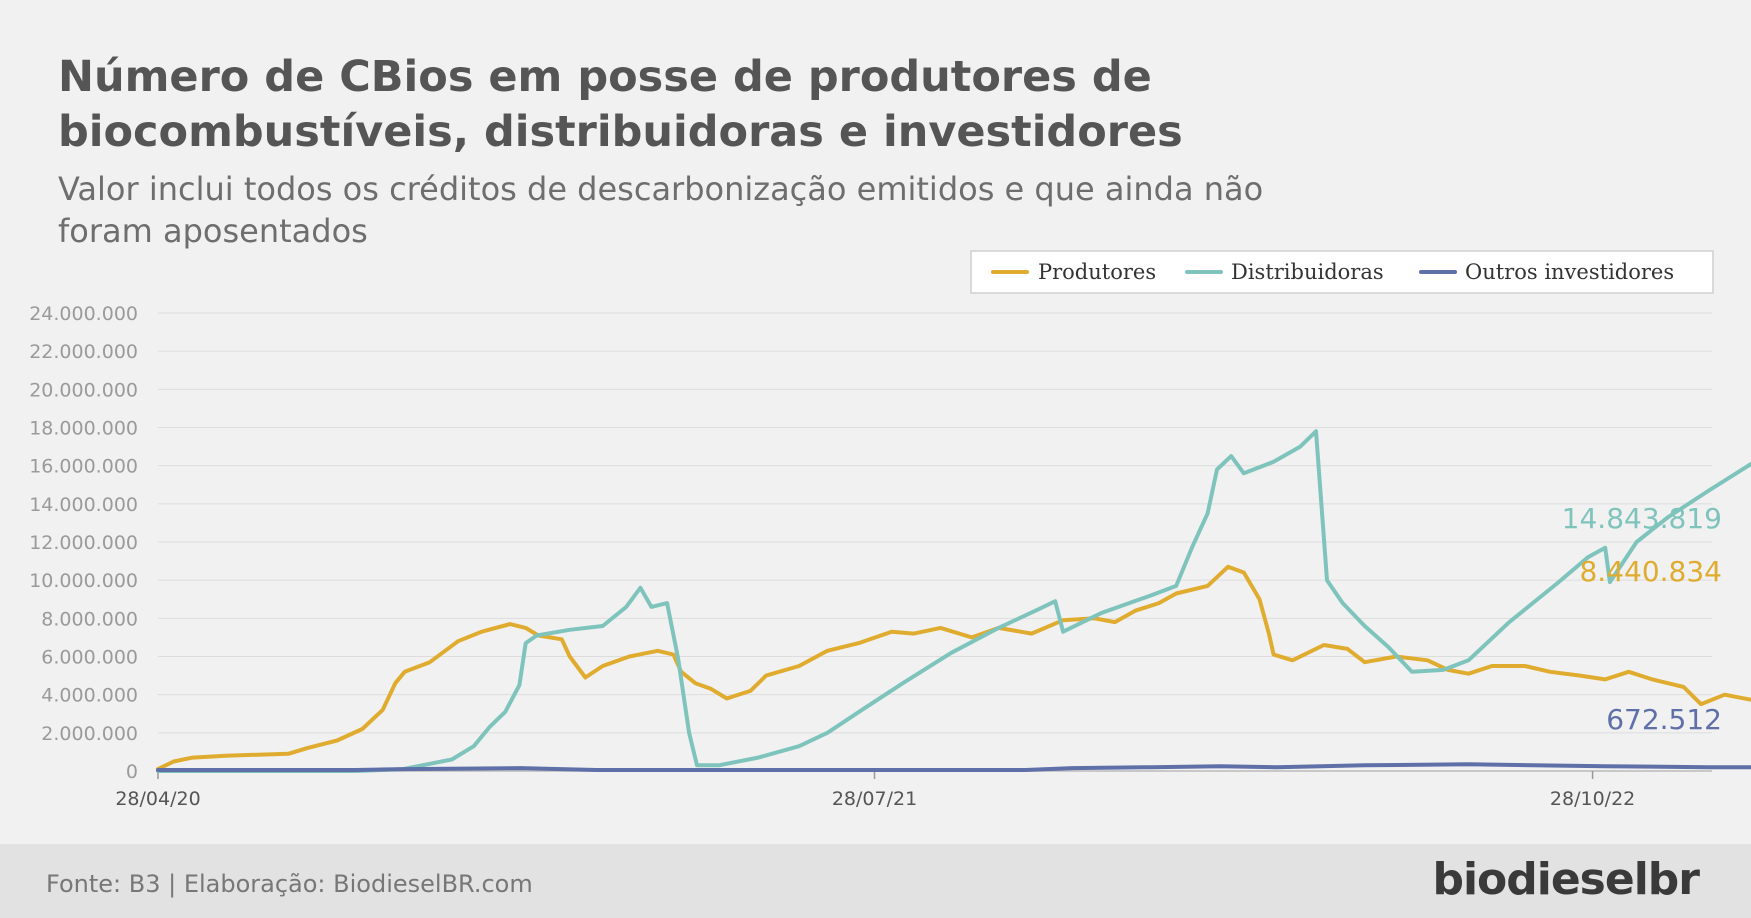 The width and height of the screenshot is (1751, 918). Describe the element at coordinates (132, 772) in the screenshot. I see `y-tick-label: 0` at that location.